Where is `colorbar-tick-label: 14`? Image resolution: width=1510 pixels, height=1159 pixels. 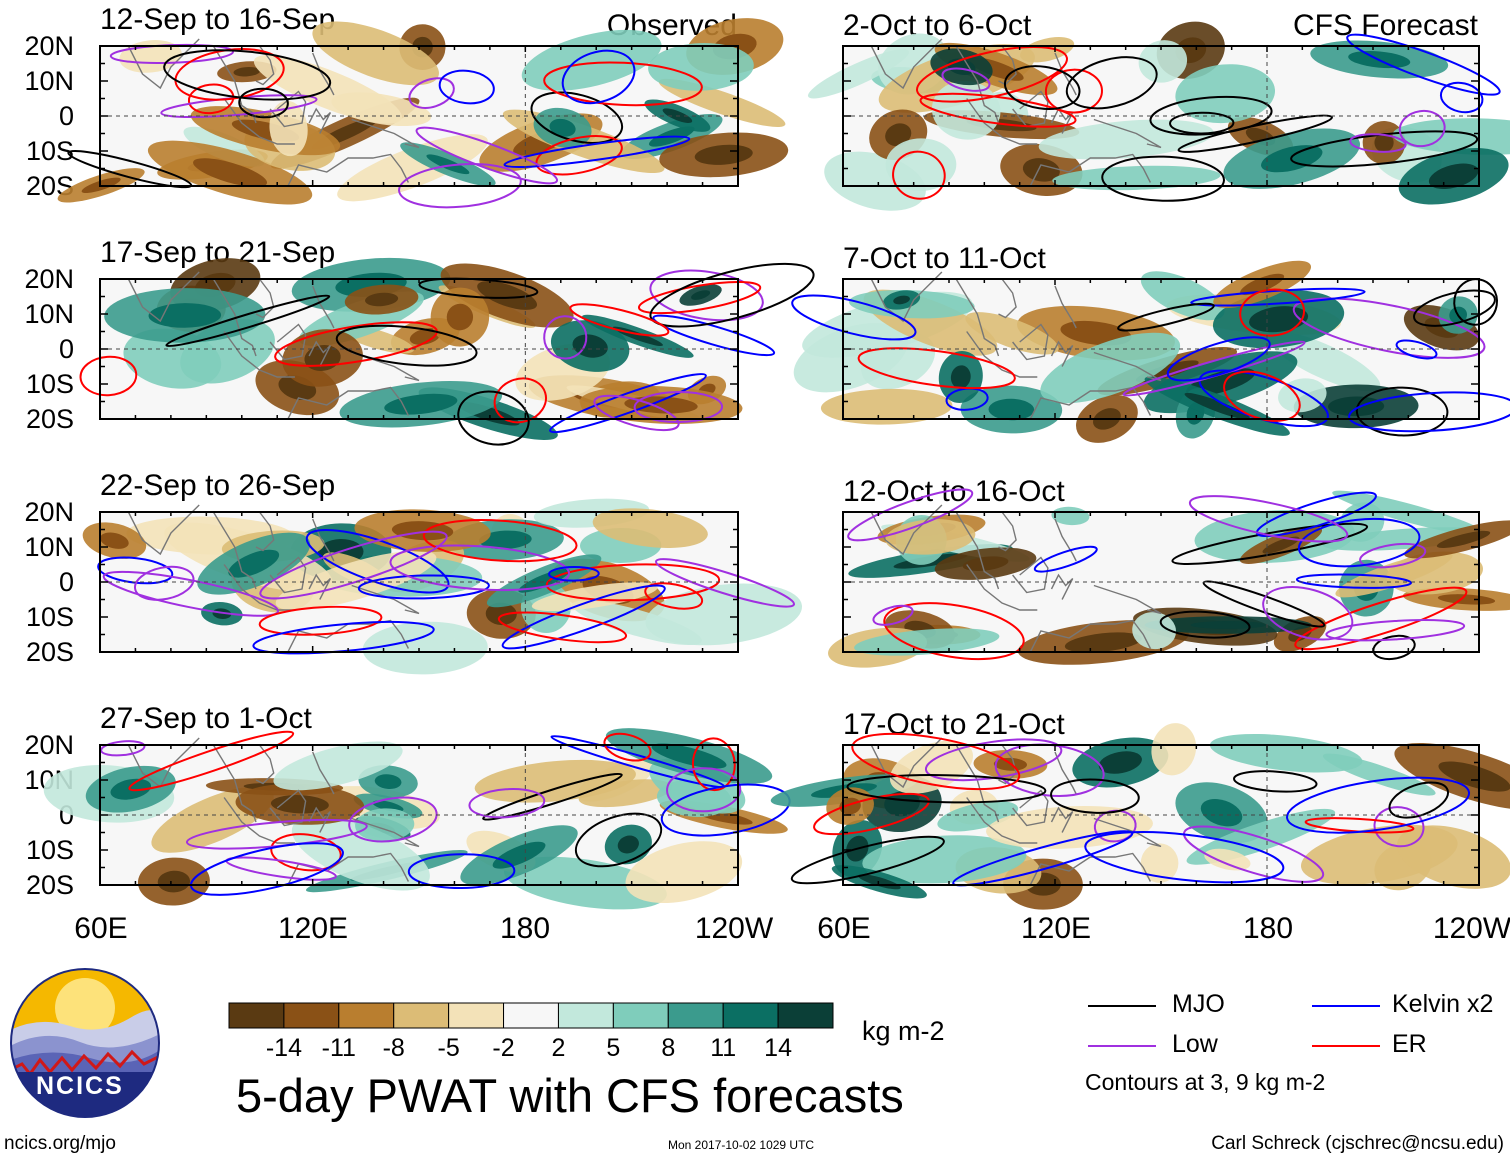
colorbar-tick-label: 14 is located at coordinates (778, 1048).